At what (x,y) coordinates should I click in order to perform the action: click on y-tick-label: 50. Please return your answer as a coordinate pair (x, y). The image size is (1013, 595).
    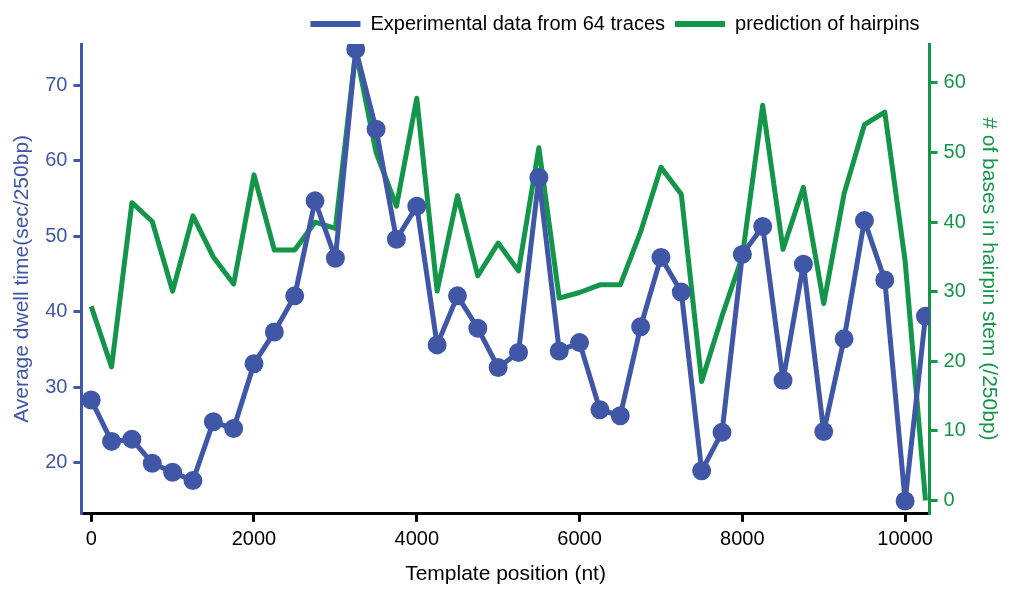
    Looking at the image, I should click on (56, 234).